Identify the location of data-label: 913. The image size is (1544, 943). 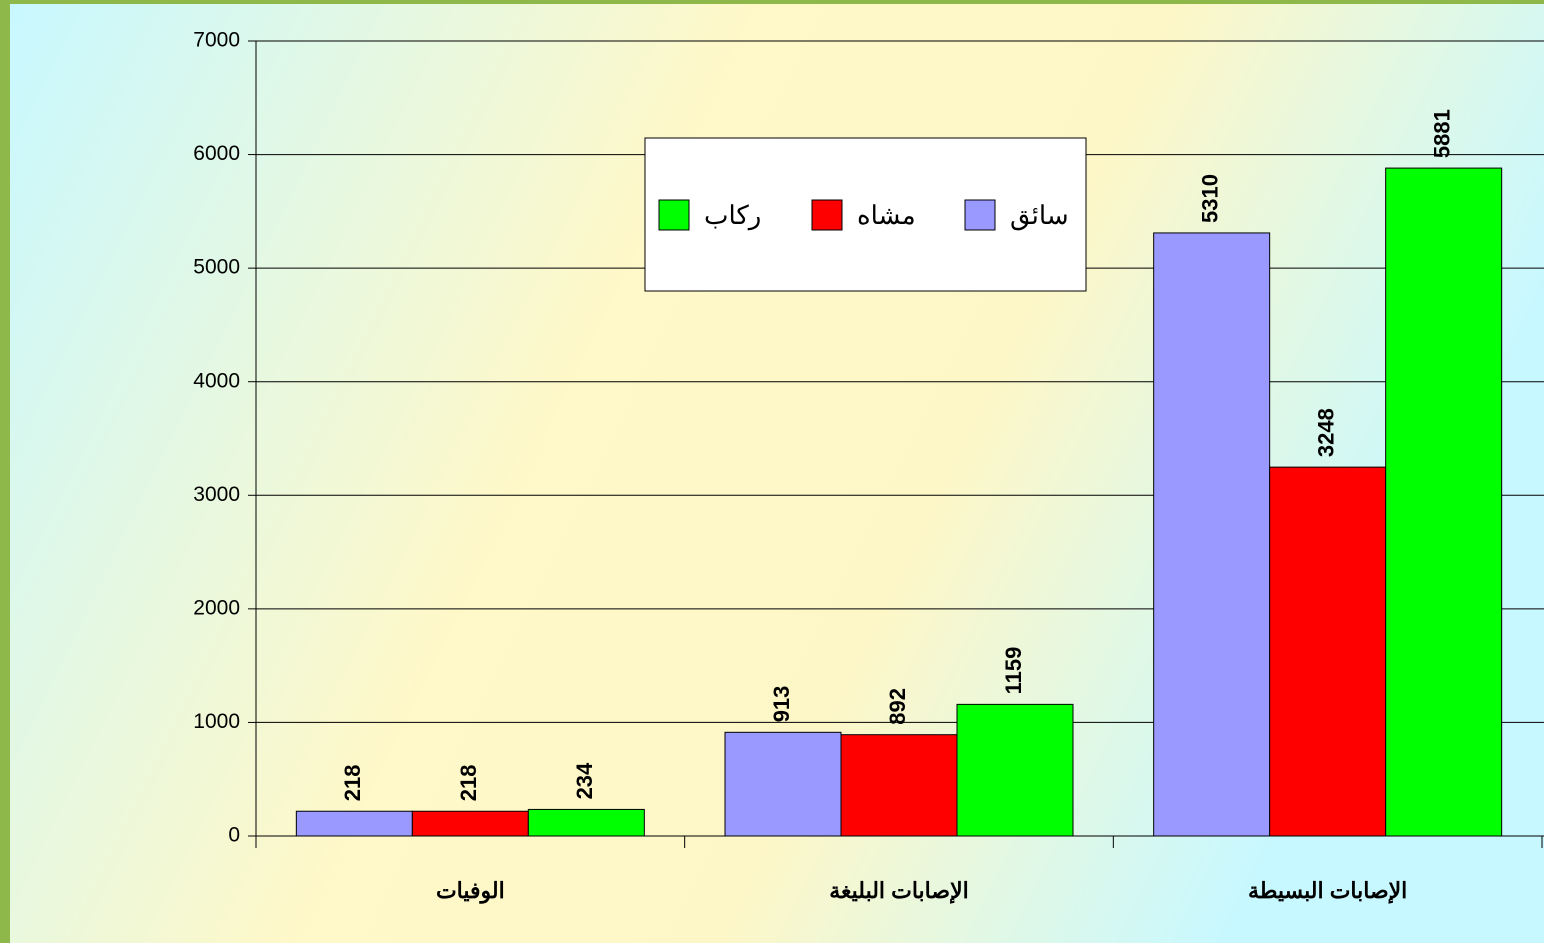
(781, 704).